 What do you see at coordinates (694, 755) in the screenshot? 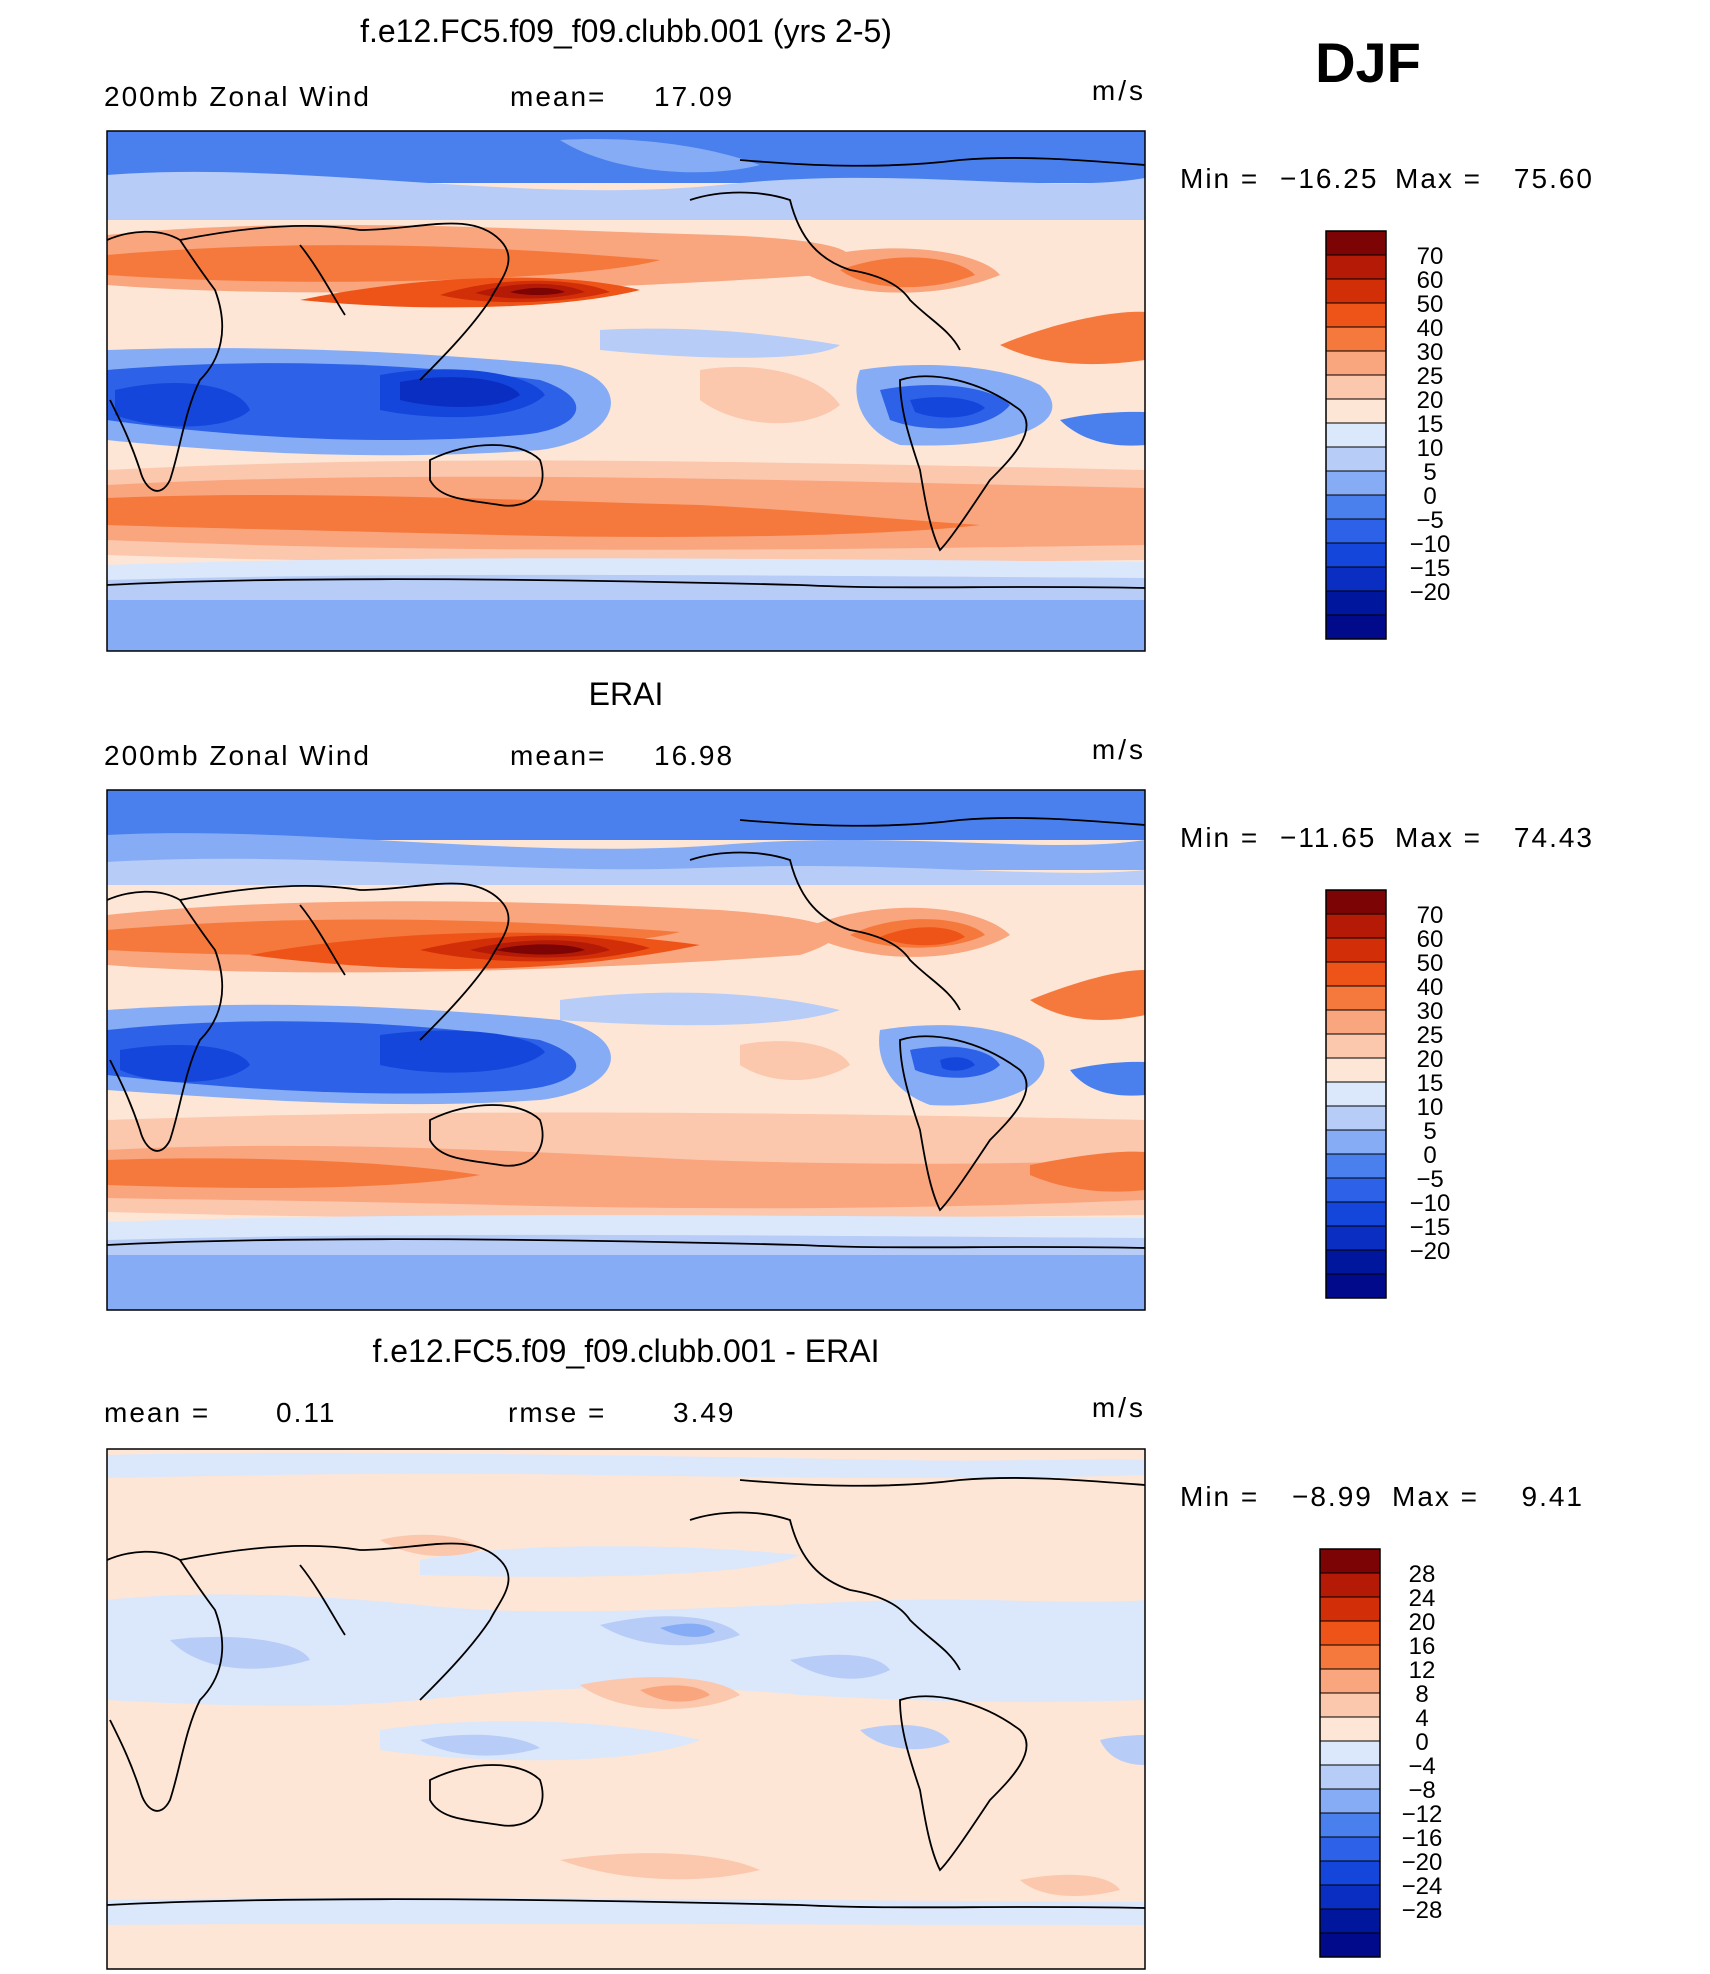
I see `mean-value: 16.98` at bounding box center [694, 755].